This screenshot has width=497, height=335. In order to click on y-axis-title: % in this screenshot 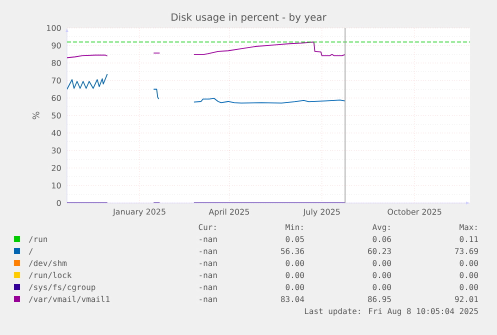, I will do `click(36, 116)`.